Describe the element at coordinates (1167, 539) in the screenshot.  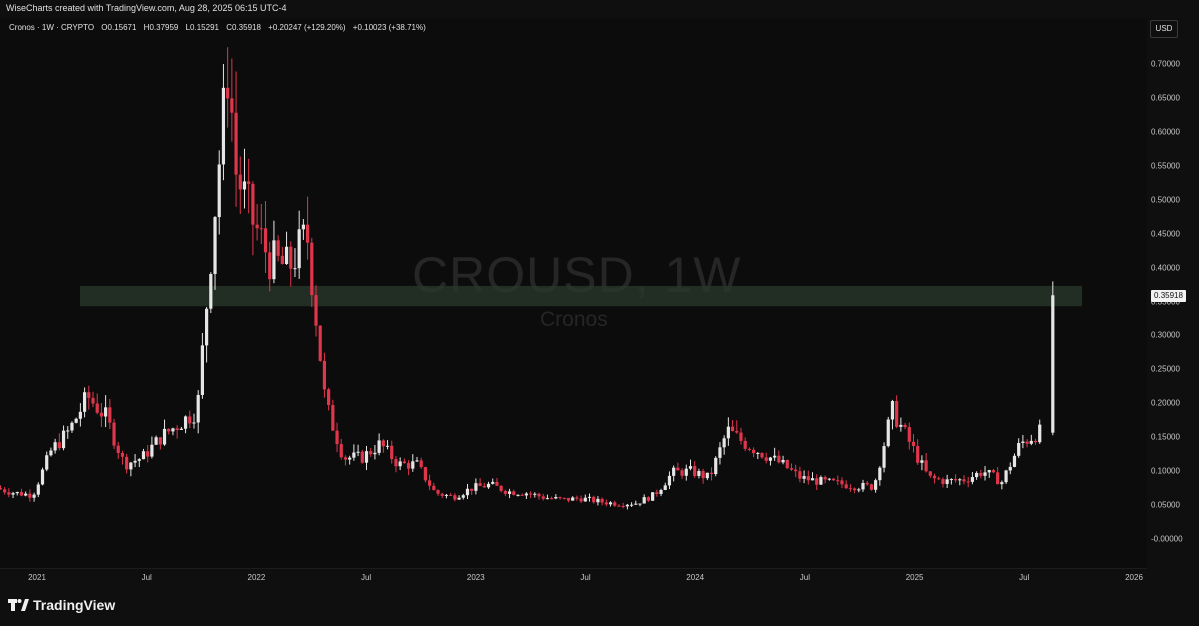
I see `y-tick-label: -0.00000` at that location.